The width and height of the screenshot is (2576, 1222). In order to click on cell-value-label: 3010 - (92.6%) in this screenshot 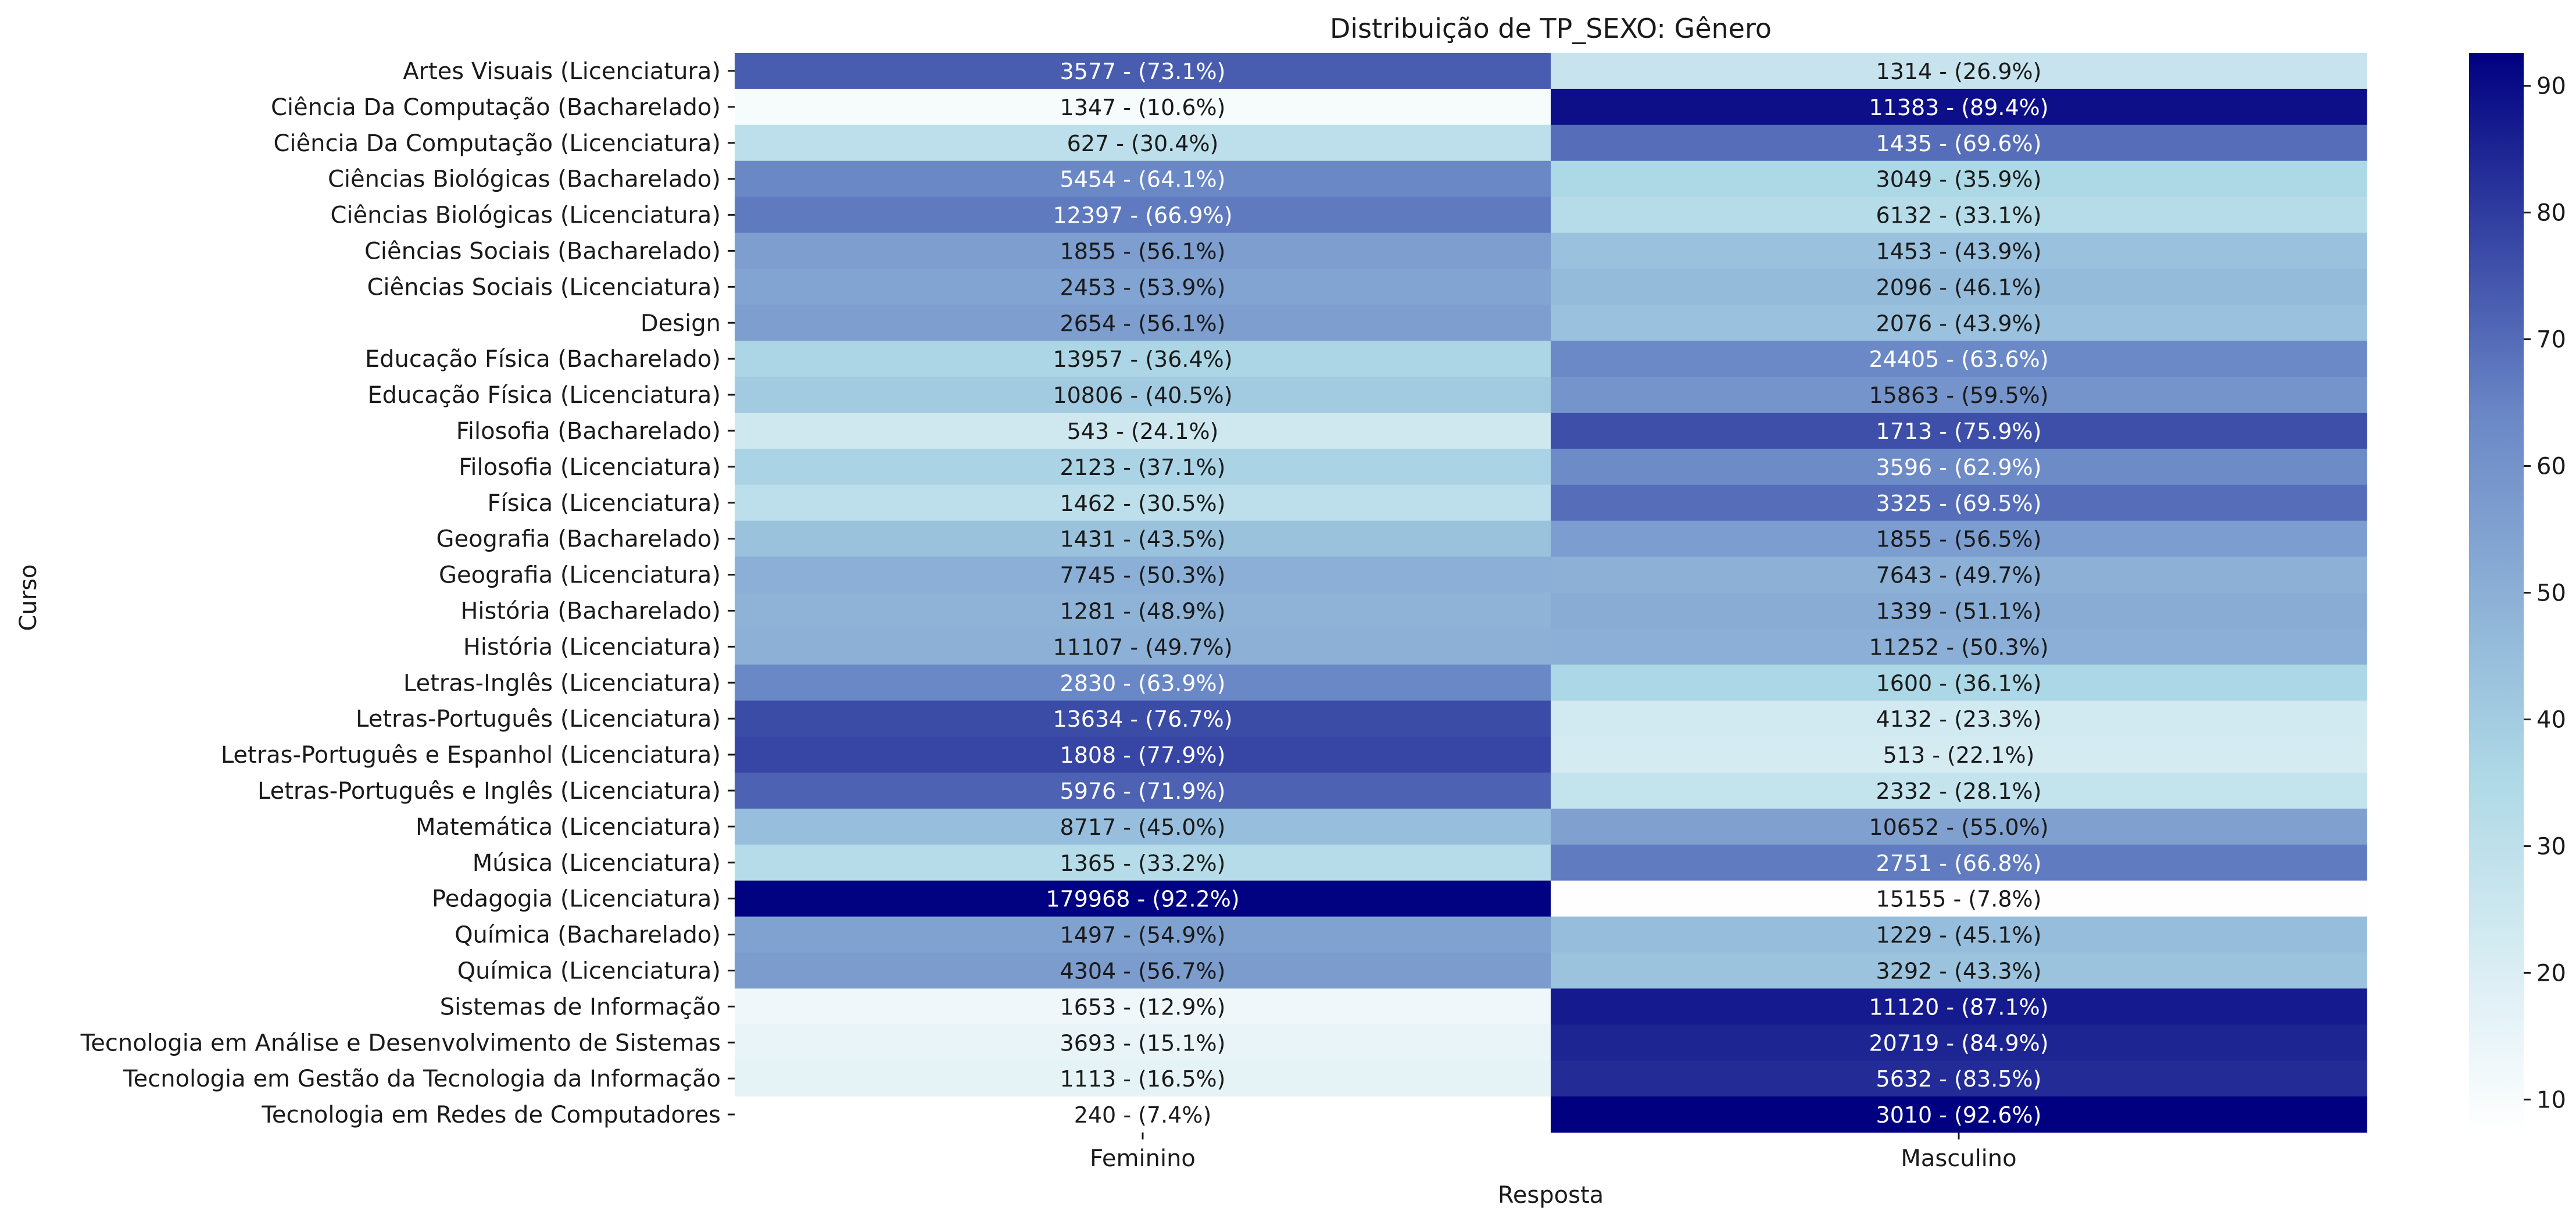, I will do `click(1959, 1115)`.